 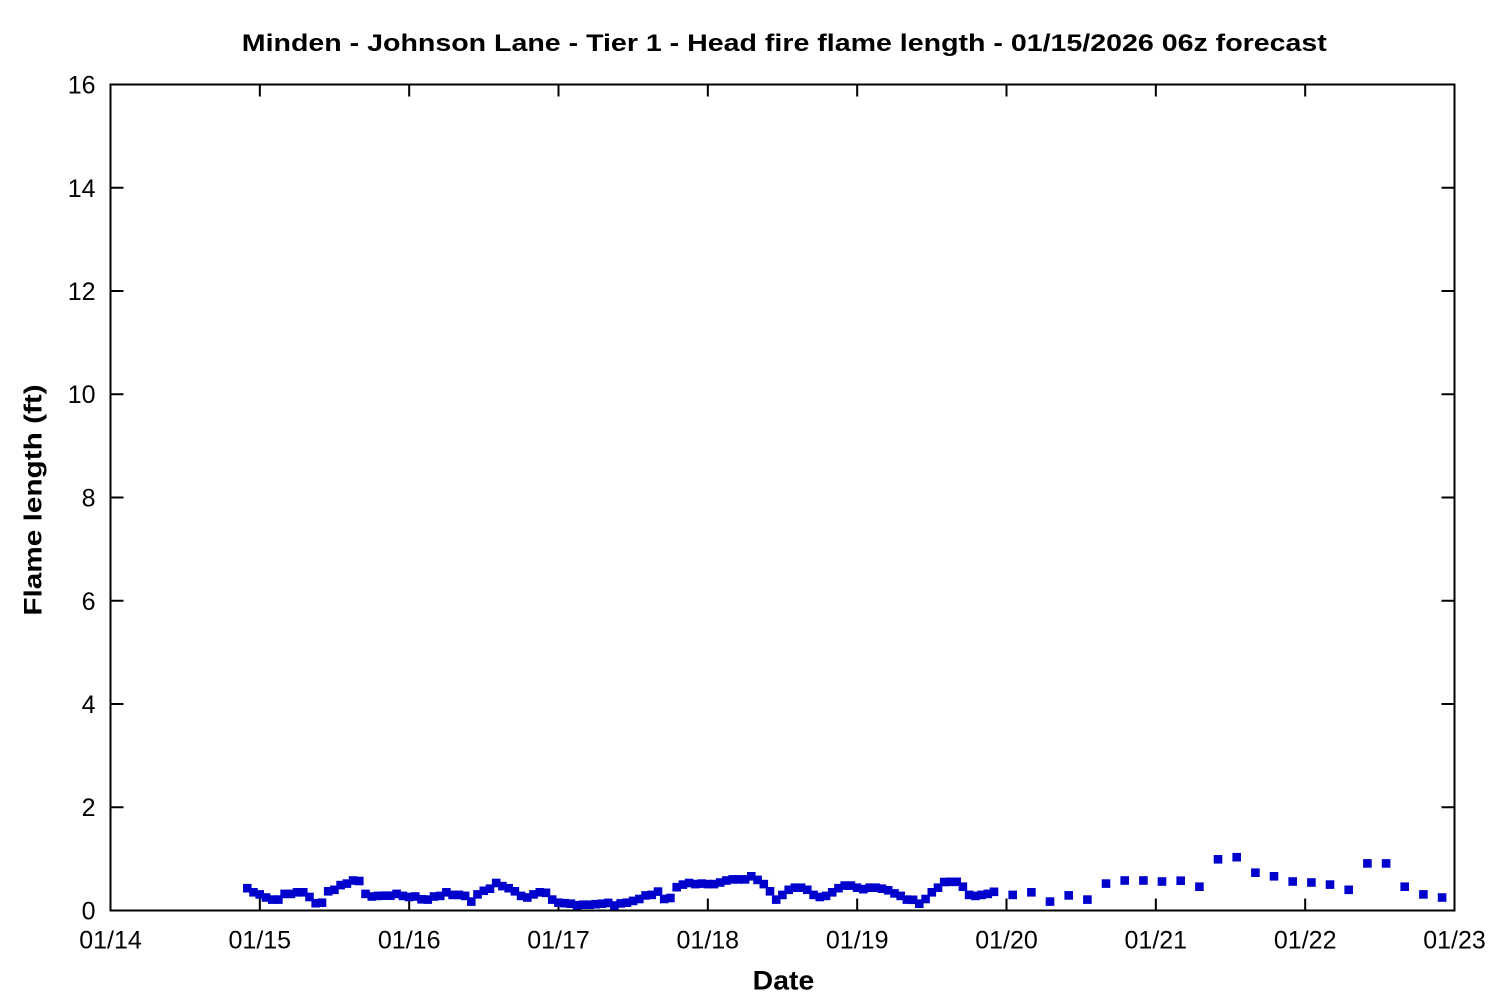 I want to click on svg-text: 10, so click(x=82, y=395).